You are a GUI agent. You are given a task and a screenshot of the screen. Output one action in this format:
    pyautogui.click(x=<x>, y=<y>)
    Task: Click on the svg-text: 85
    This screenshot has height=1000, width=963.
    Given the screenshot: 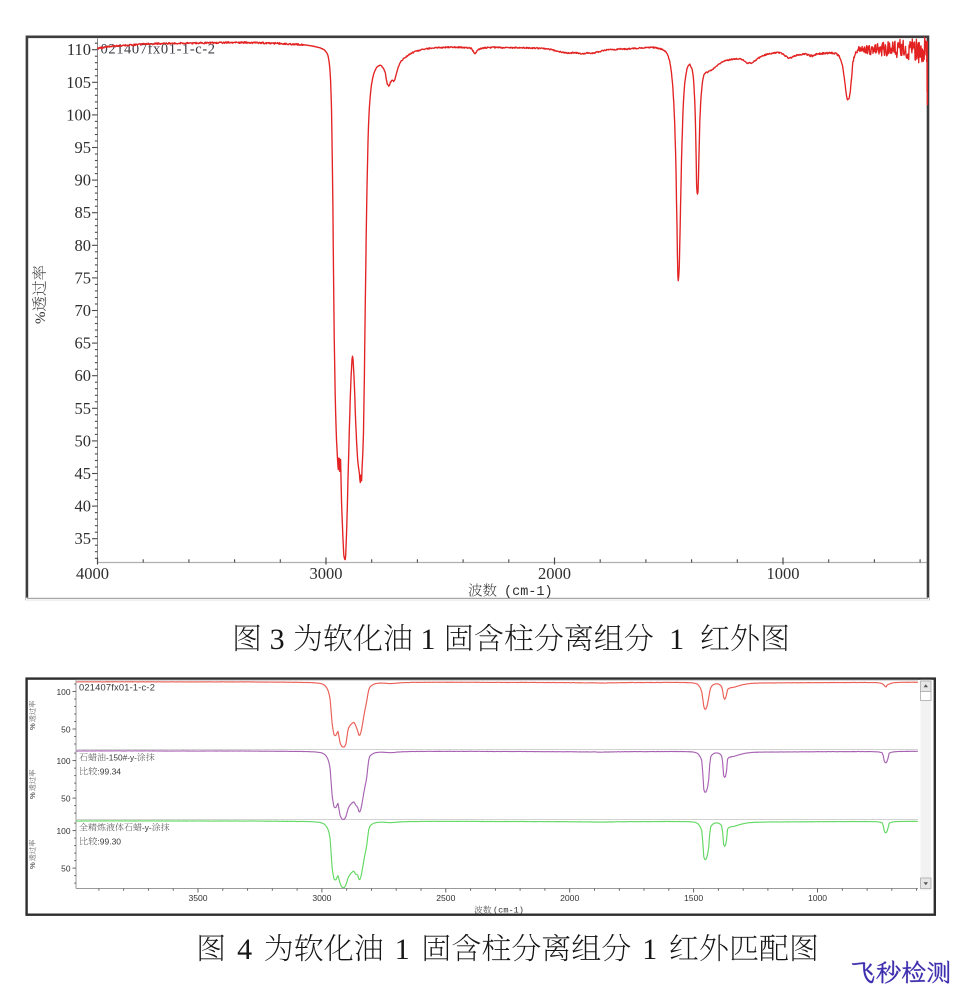 What is the action you would take?
    pyautogui.click(x=83, y=212)
    